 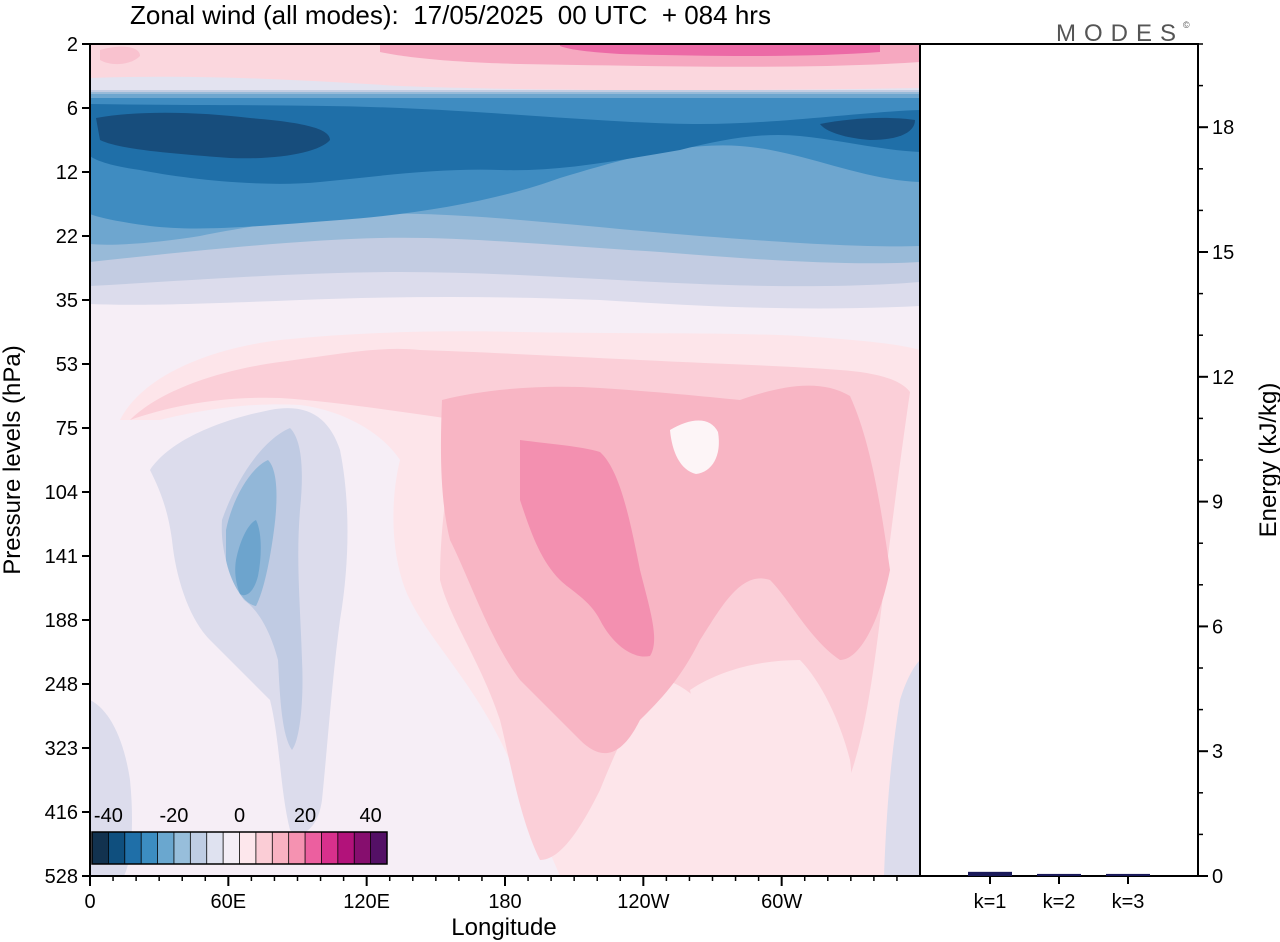 What do you see at coordinates (67, 301) in the screenshot?
I see `y-tick-label: 35` at bounding box center [67, 301].